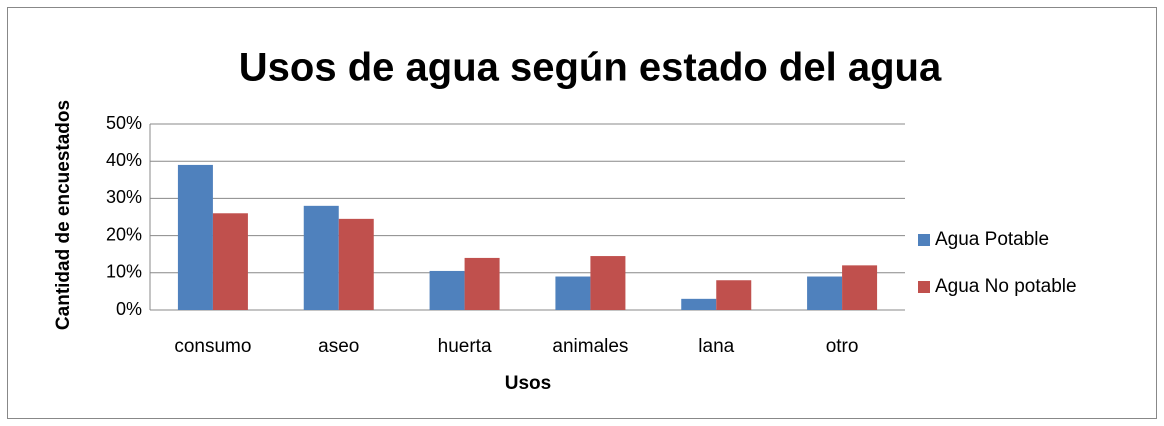 The width and height of the screenshot is (1164, 426). I want to click on y-tick-label: 30%, so click(124, 197).